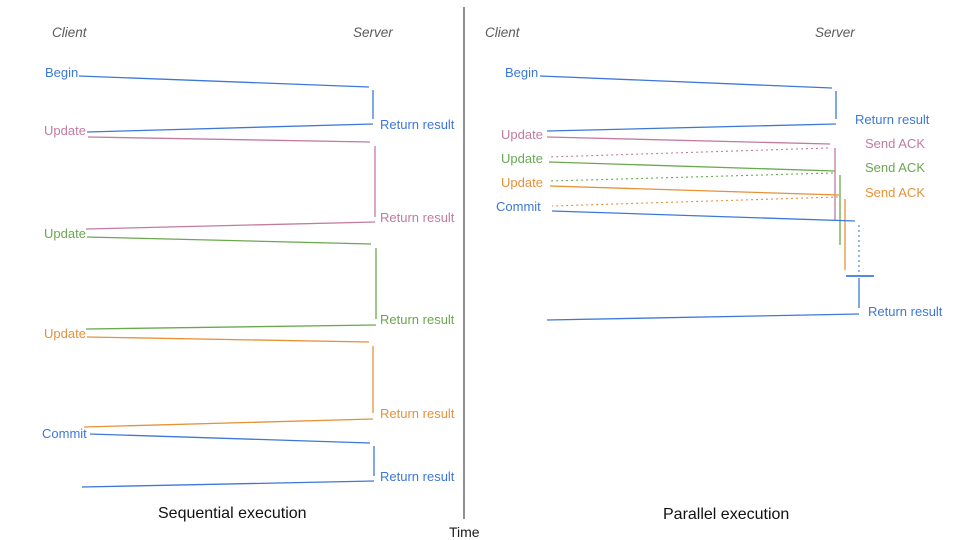 This screenshot has width=960, height=540. I want to click on seq-update2-request-arrow, so click(229, 240).